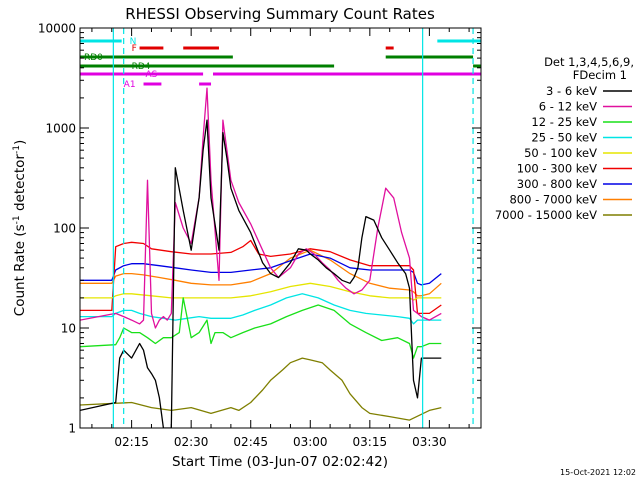  Describe the element at coordinates (598, 472) in the screenshot. I see `footer-timestamp: 15-Oct-2021 12:02` at that location.